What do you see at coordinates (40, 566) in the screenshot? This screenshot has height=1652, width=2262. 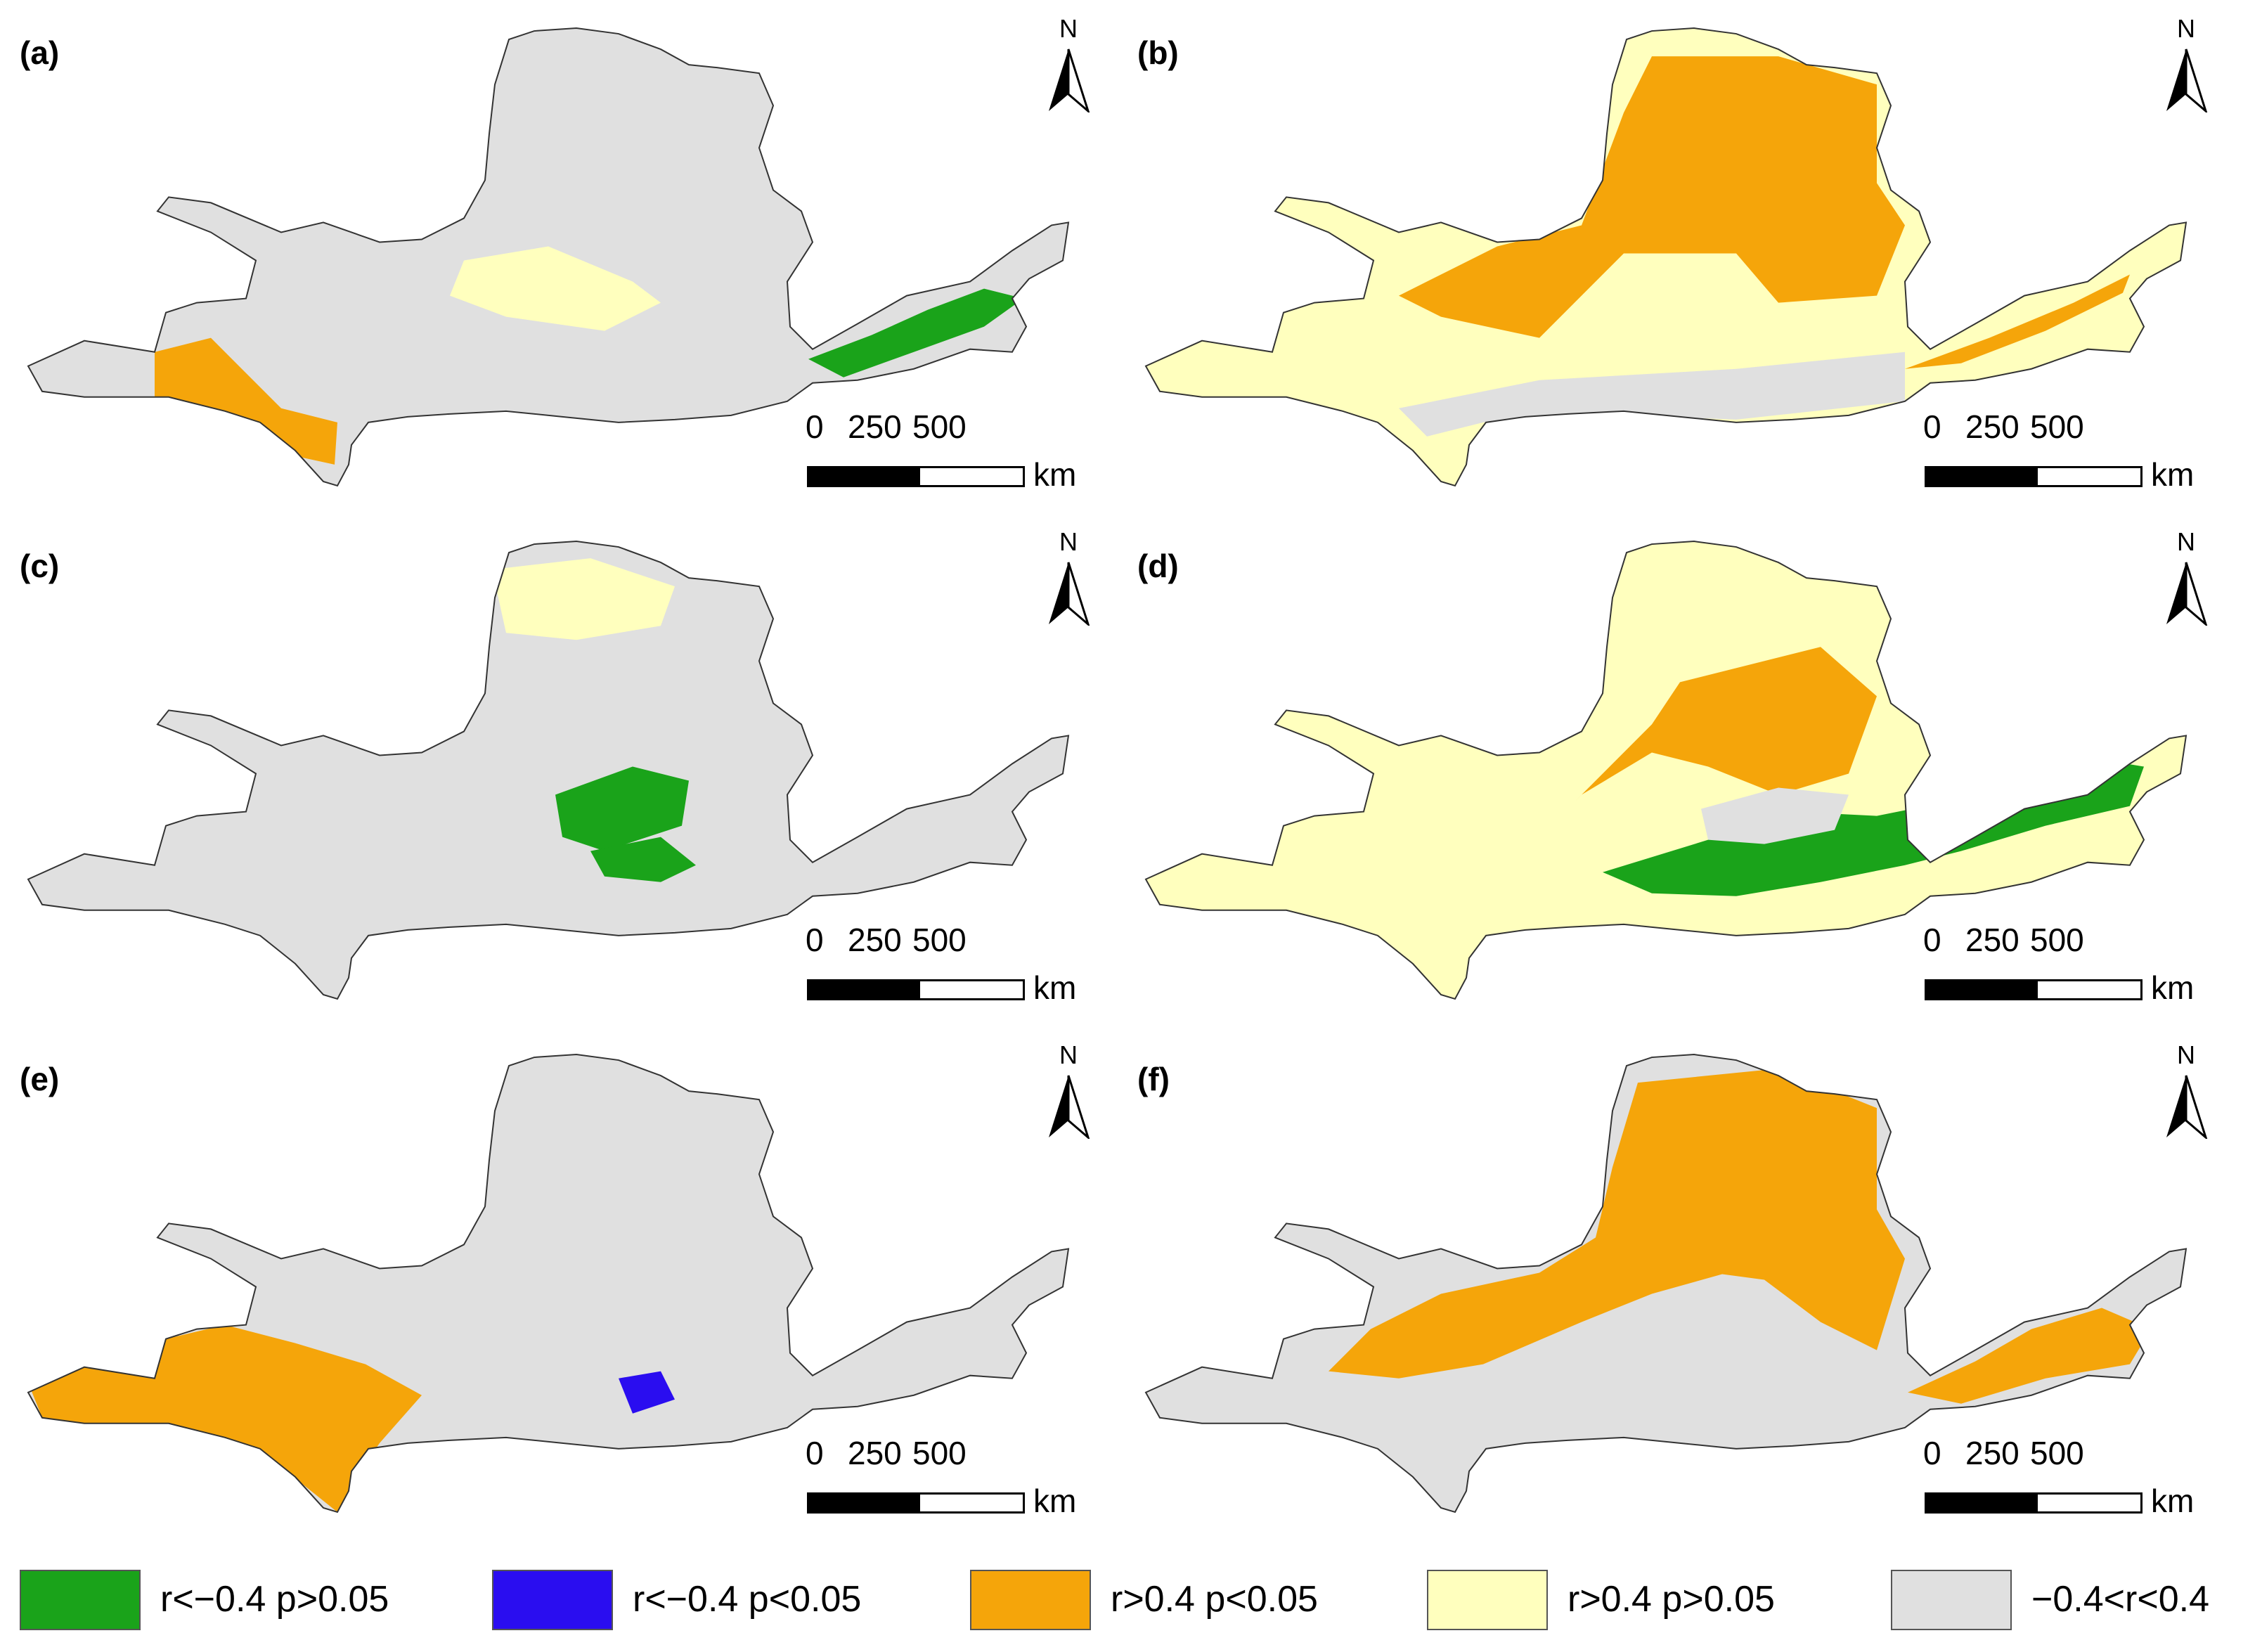 I see `panel-label: (c)` at bounding box center [40, 566].